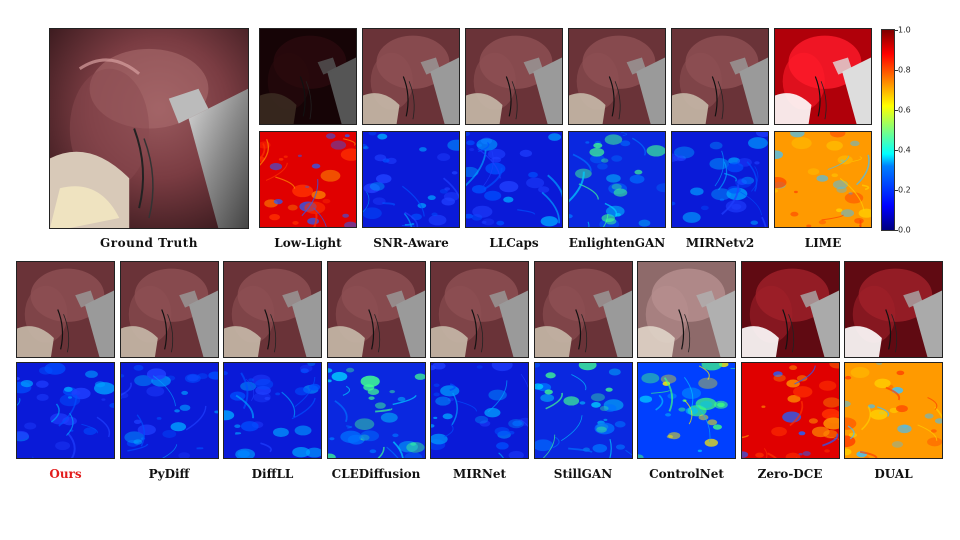 Image resolution: width=960 pixels, height=540 pixels. I want to click on error-map-zero-dce, so click(790, 410).